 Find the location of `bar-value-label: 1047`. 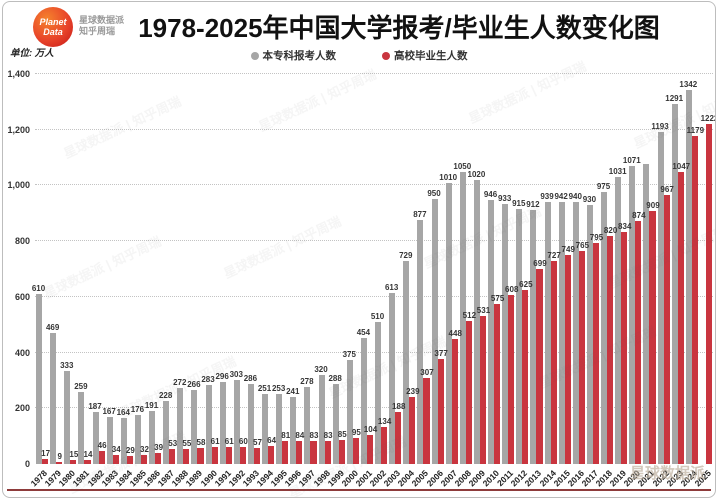

bar-value-label: 1047 is located at coordinates (681, 167).